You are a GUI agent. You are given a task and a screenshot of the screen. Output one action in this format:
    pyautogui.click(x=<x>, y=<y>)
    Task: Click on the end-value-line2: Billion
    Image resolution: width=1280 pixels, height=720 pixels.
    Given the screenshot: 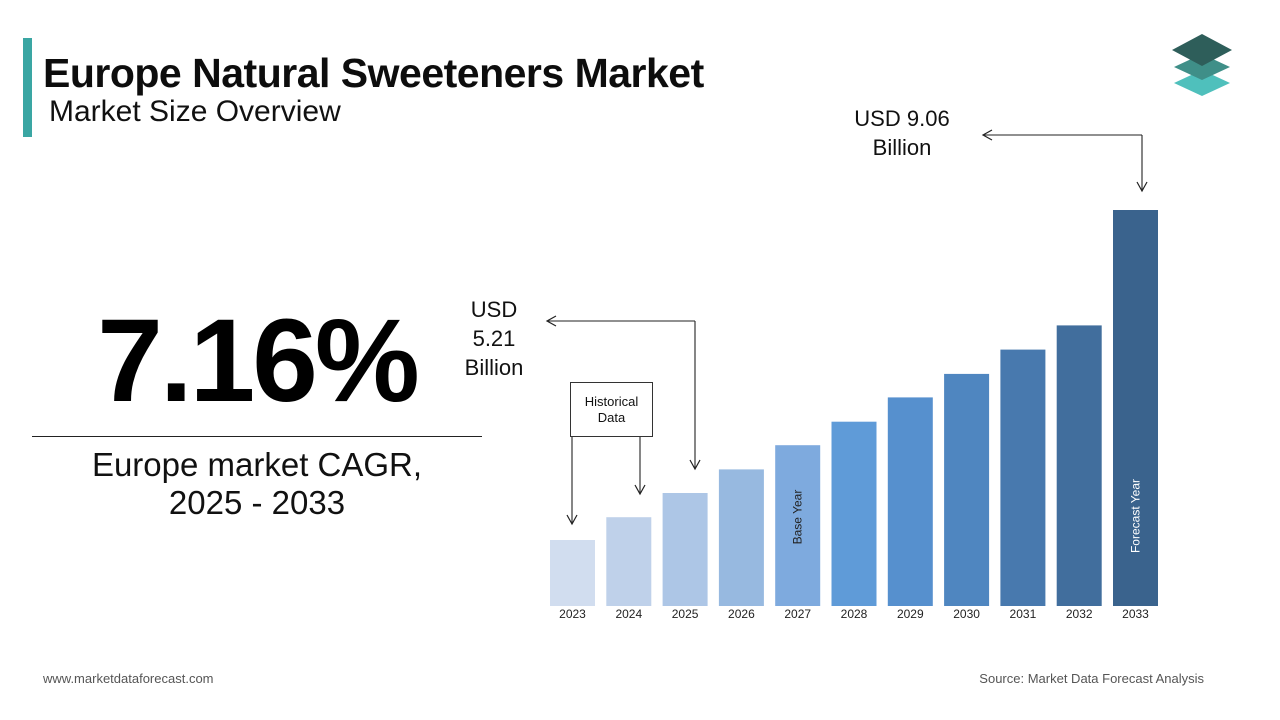 What is the action you would take?
    pyautogui.click(x=902, y=147)
    